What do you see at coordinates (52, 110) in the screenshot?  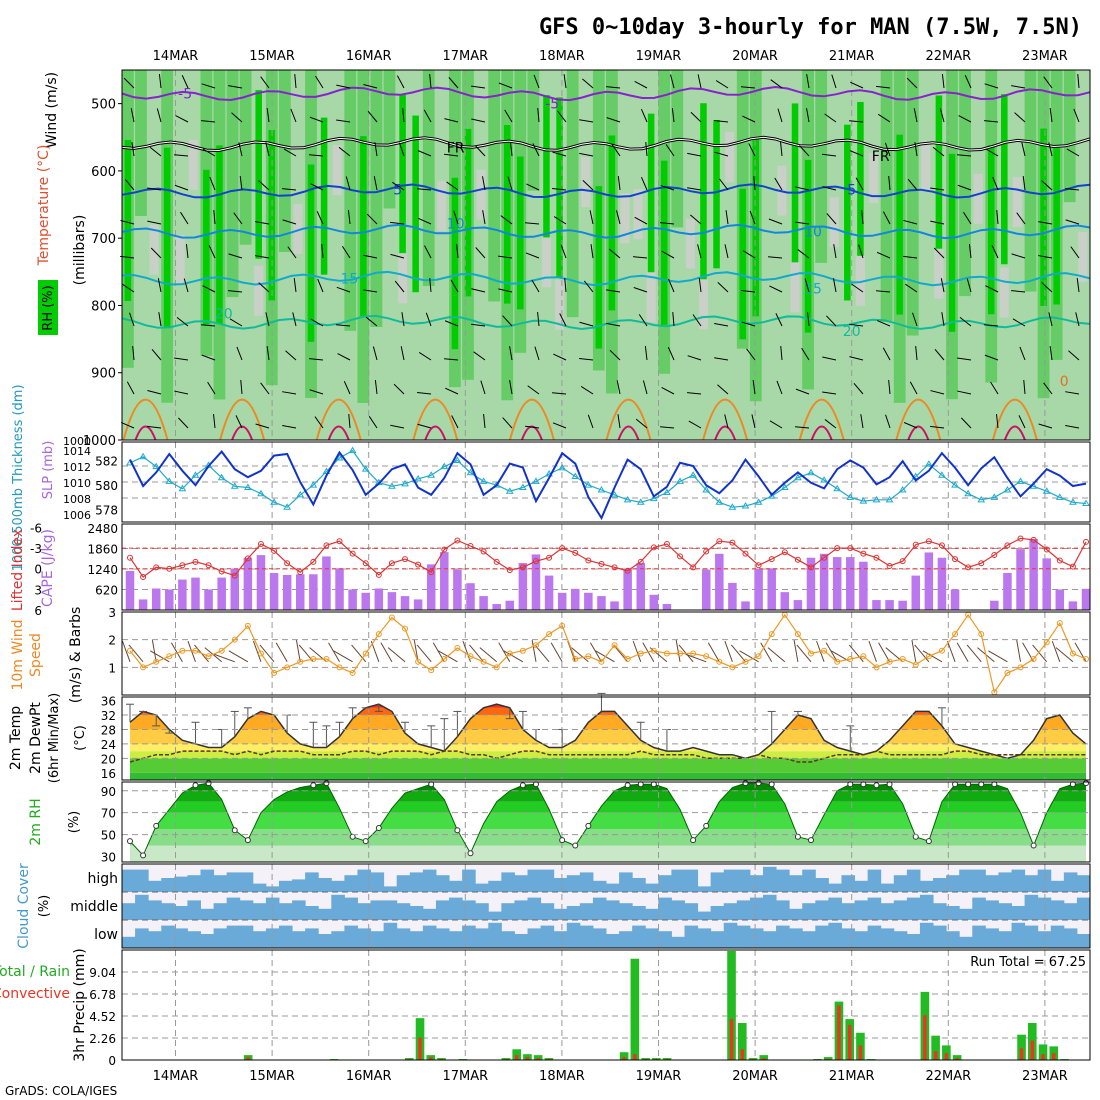 I see `wind-axis-label: Wind (m/s)` at bounding box center [52, 110].